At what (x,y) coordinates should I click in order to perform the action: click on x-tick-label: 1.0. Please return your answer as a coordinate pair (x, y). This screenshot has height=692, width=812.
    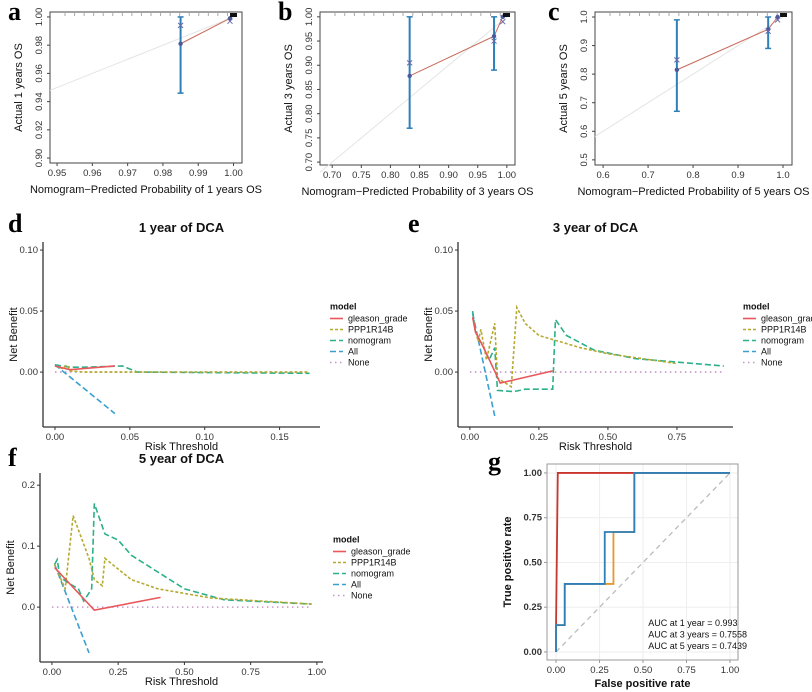
    Looking at the image, I should click on (782, 175).